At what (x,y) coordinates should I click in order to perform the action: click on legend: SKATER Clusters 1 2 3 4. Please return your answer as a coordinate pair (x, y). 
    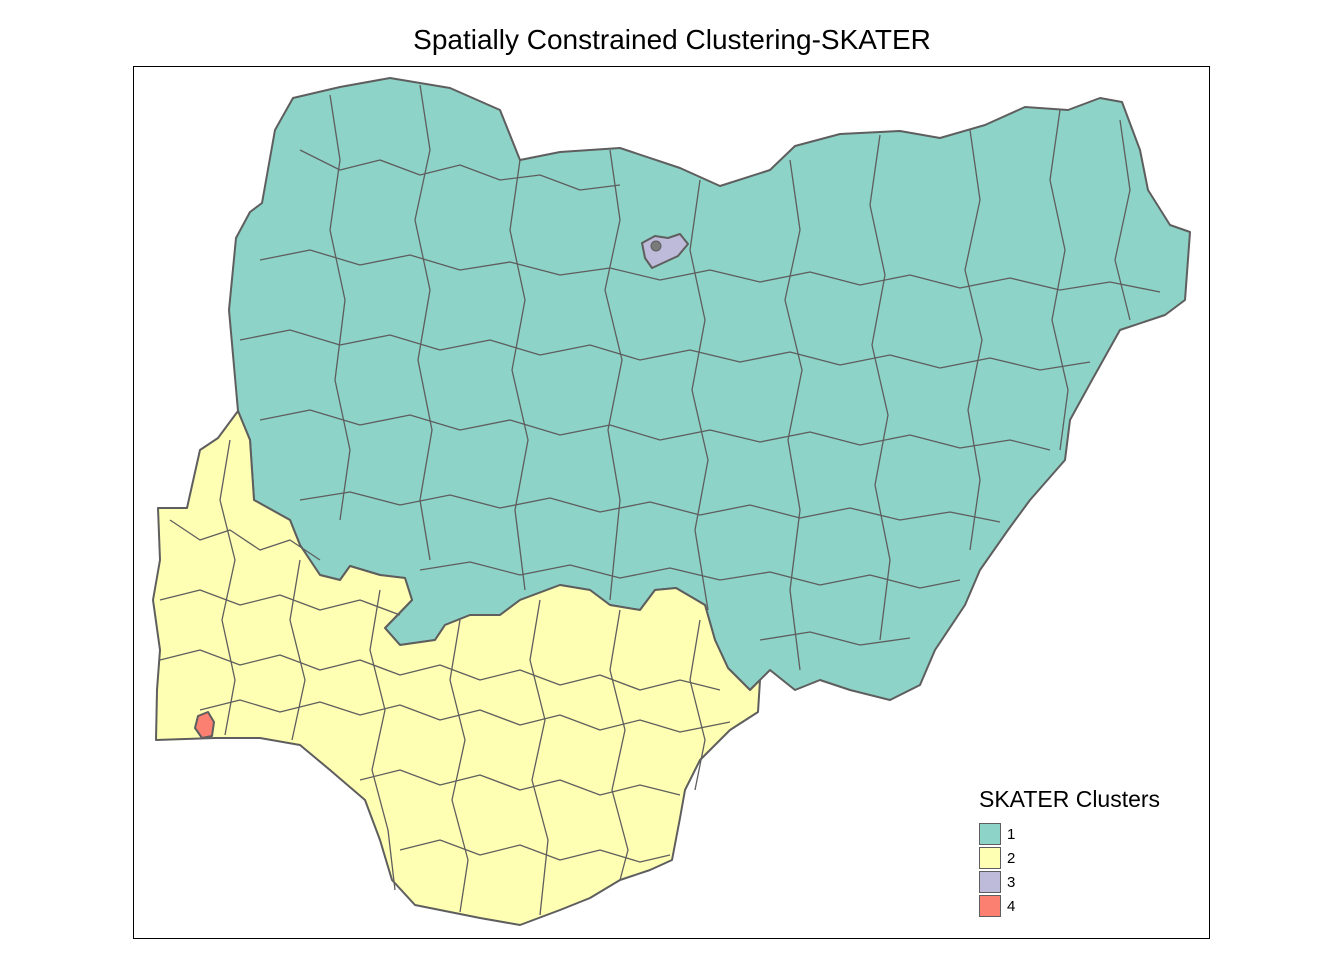
    Looking at the image, I should click on (1069, 852).